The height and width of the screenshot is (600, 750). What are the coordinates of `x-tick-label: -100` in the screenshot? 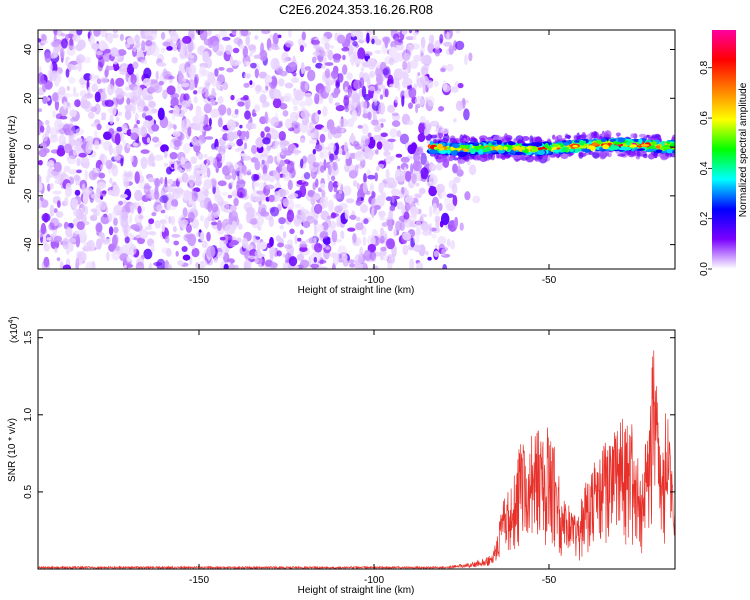 It's located at (374, 280).